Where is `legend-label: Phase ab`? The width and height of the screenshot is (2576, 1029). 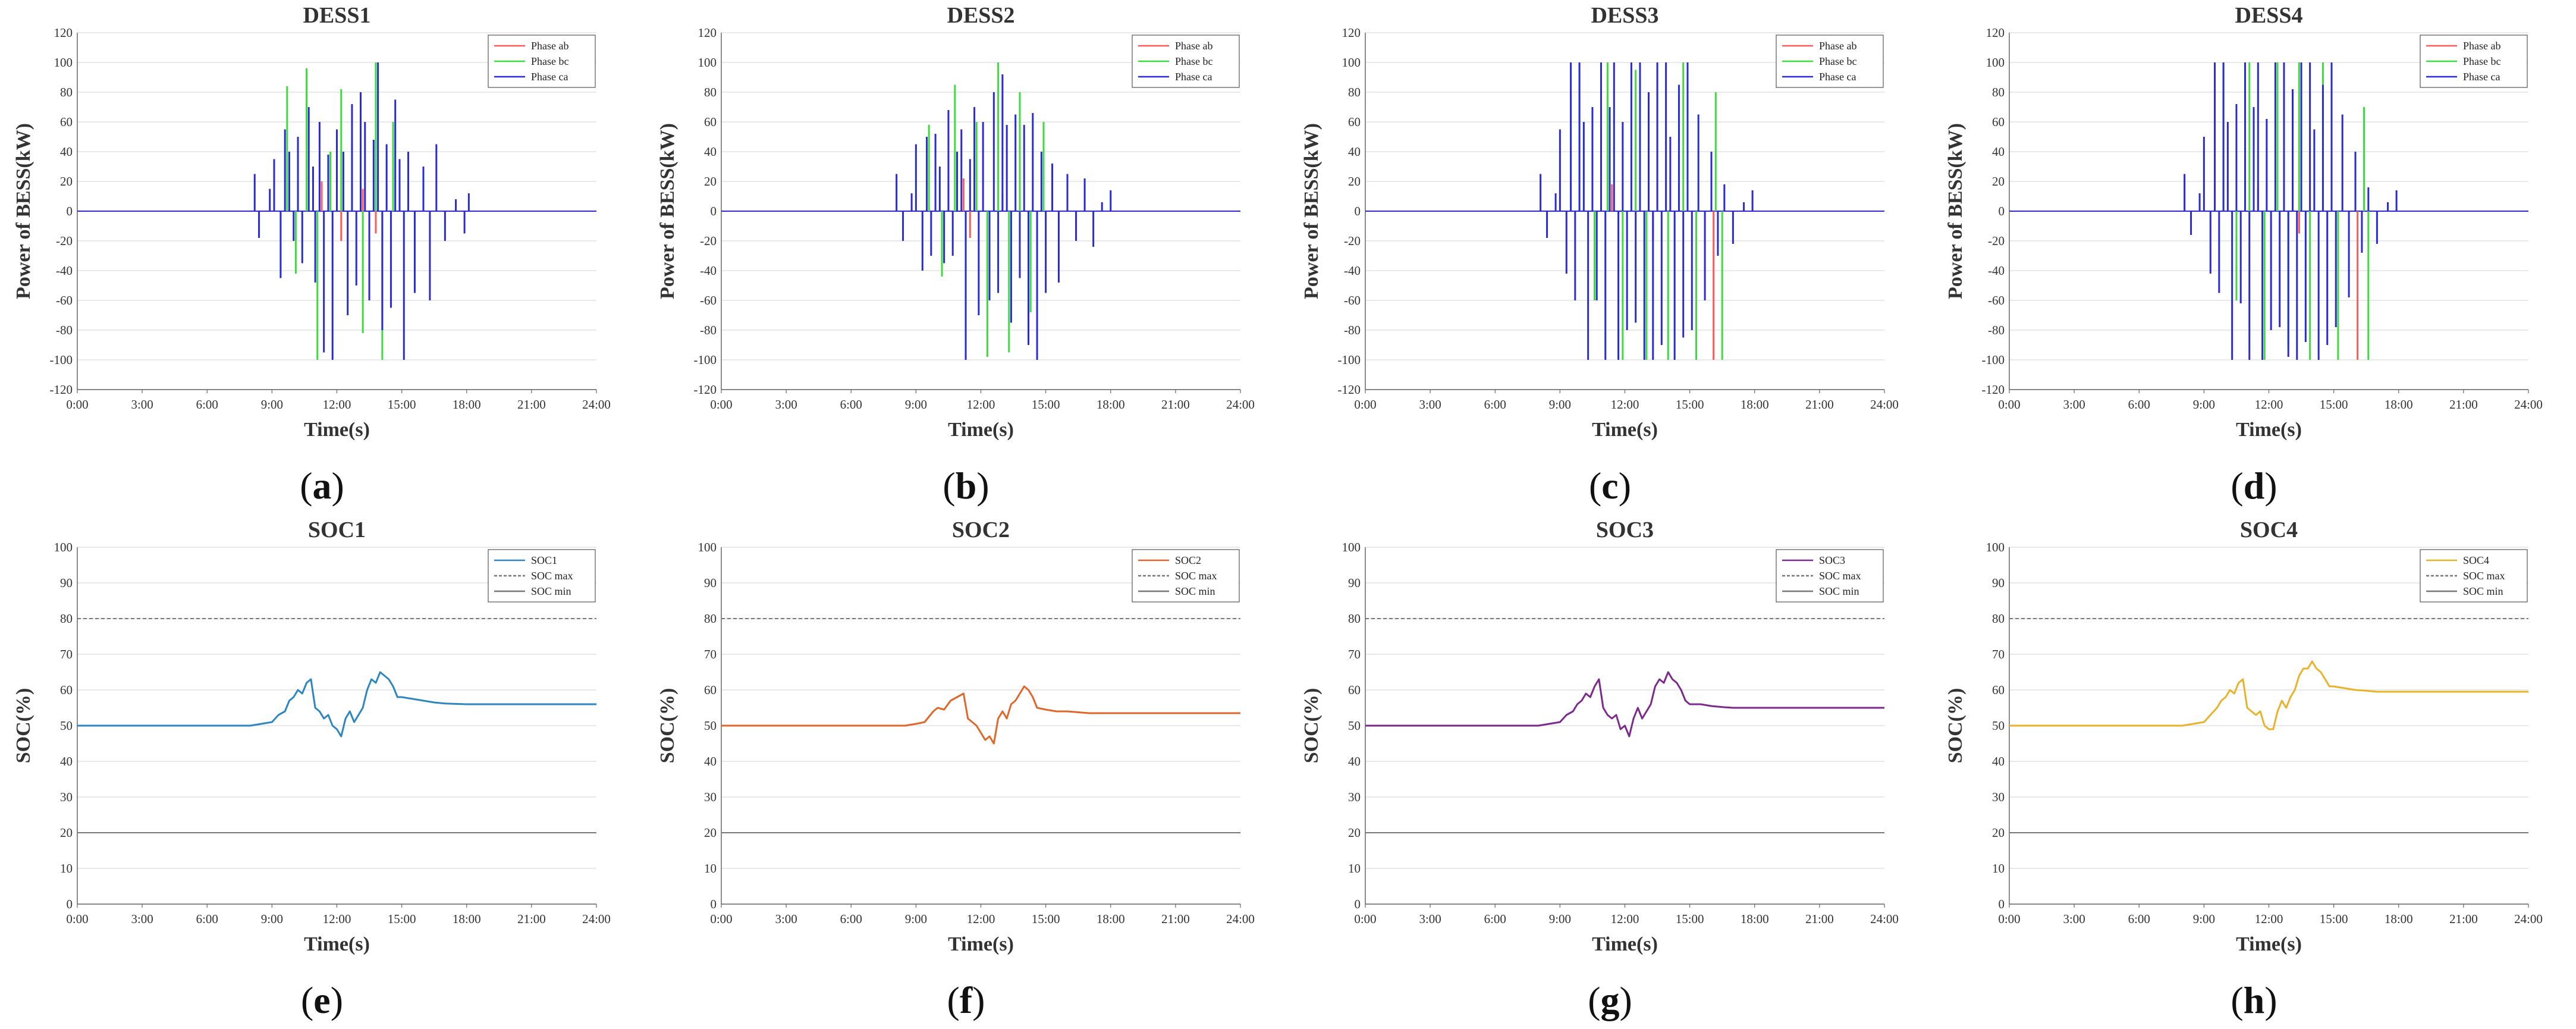
legend-label: Phase ab is located at coordinates (1193, 46).